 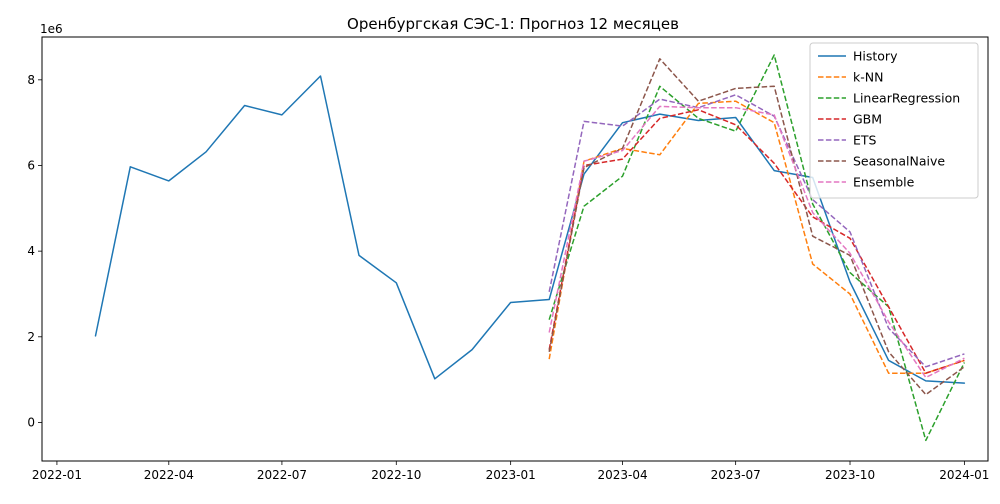 What do you see at coordinates (511, 475) in the screenshot?
I see `x-tick-label: 2023-01` at bounding box center [511, 475].